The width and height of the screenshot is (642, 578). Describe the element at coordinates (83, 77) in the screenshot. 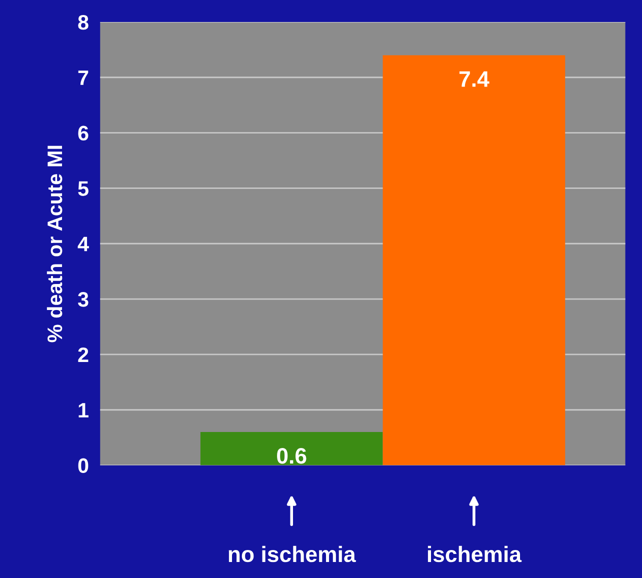

I see `y-tick-label: 7` at that location.